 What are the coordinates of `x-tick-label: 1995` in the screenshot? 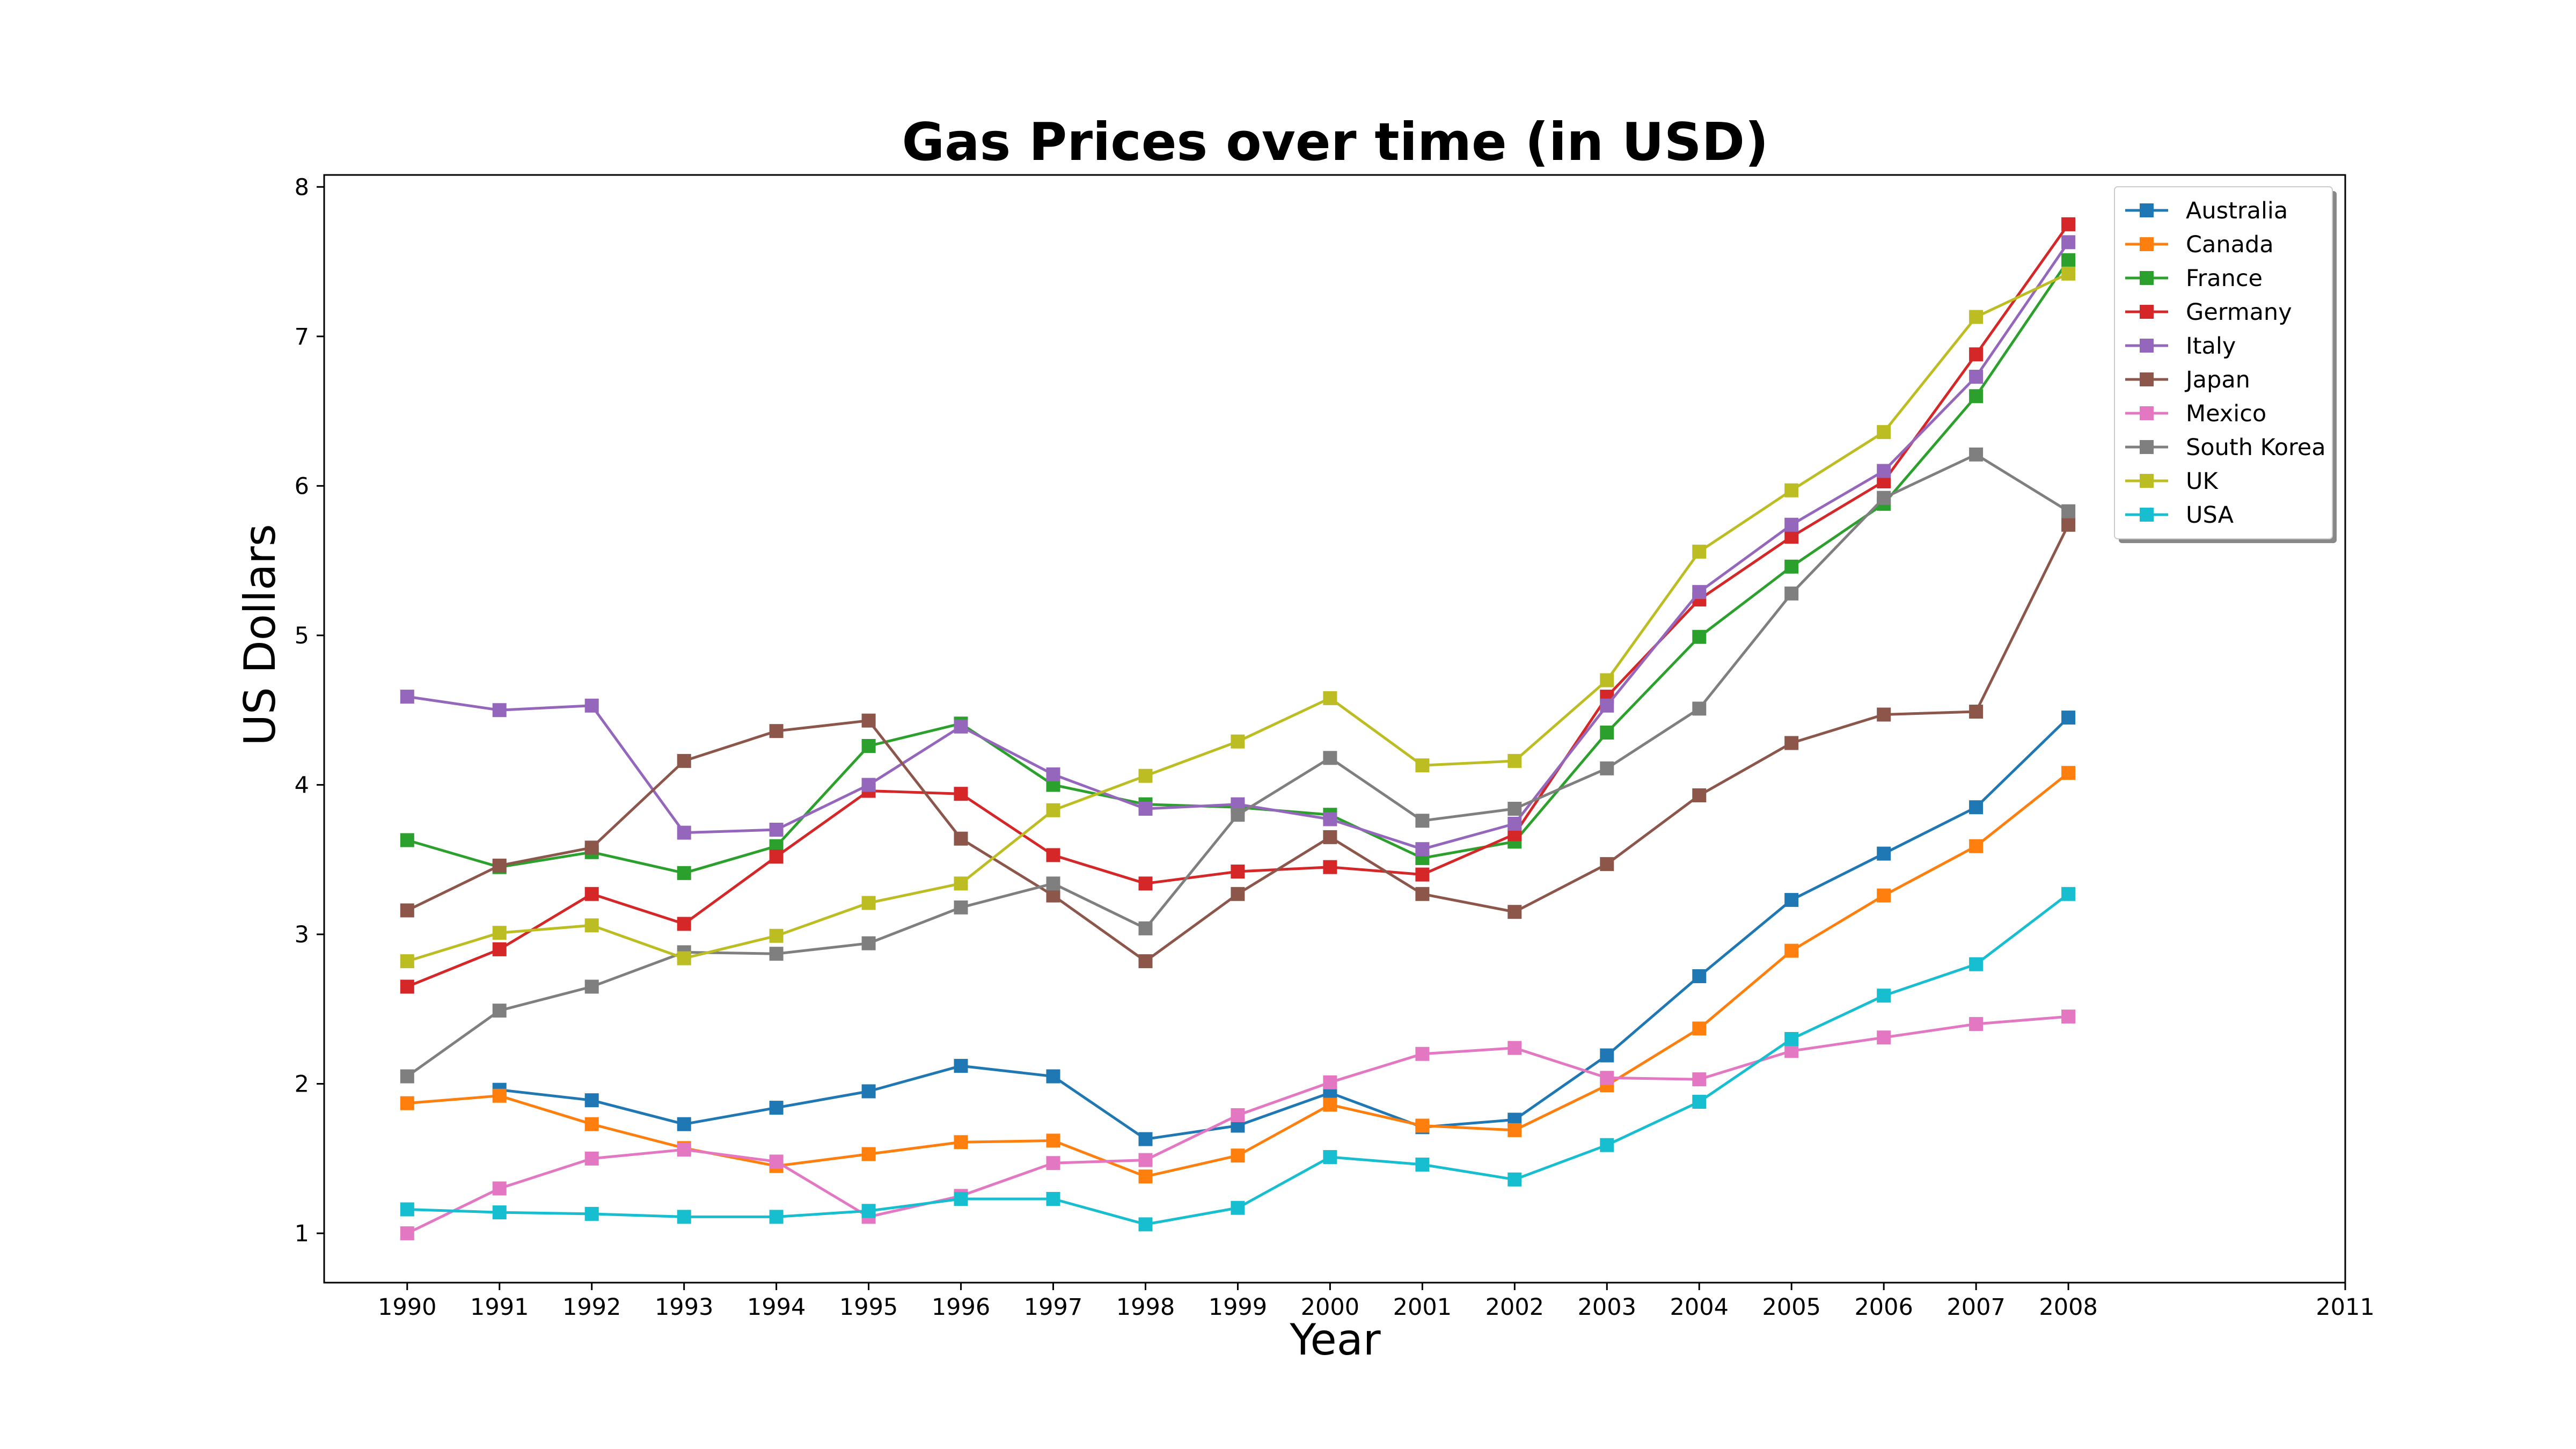 It's located at (868, 1307).